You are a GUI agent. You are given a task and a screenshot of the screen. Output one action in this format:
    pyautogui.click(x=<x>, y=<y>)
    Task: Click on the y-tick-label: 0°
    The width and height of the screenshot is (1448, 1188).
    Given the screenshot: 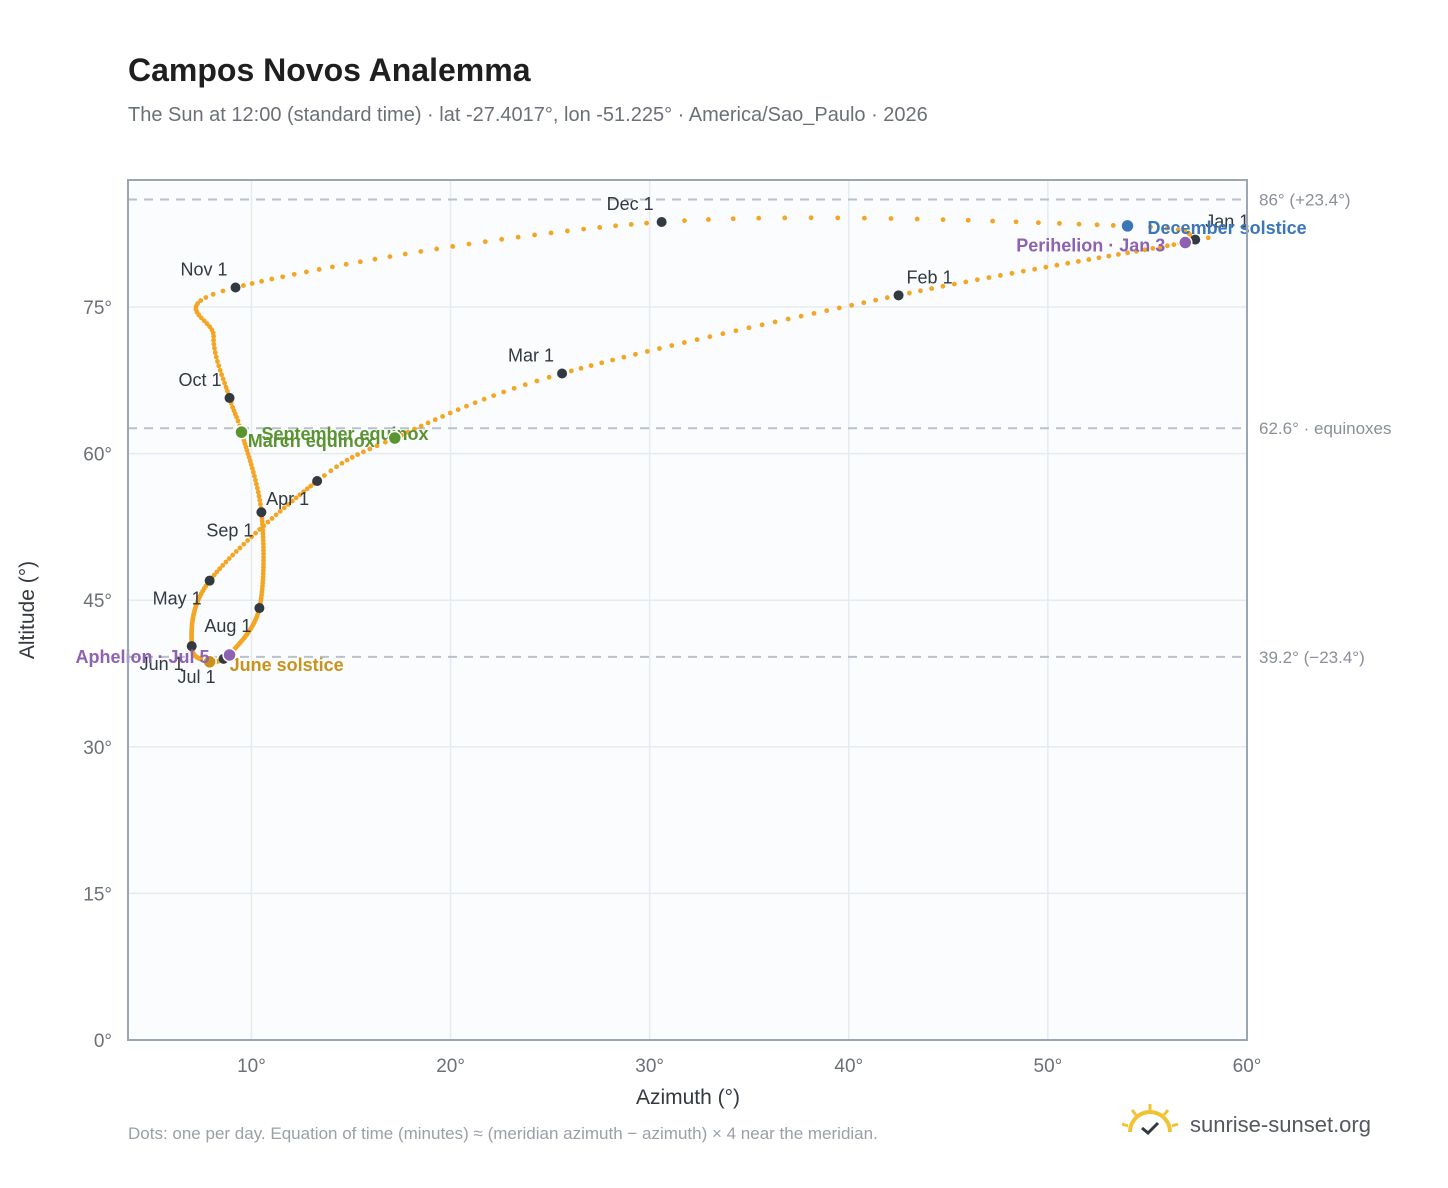 What is the action you would take?
    pyautogui.click(x=103, y=1041)
    